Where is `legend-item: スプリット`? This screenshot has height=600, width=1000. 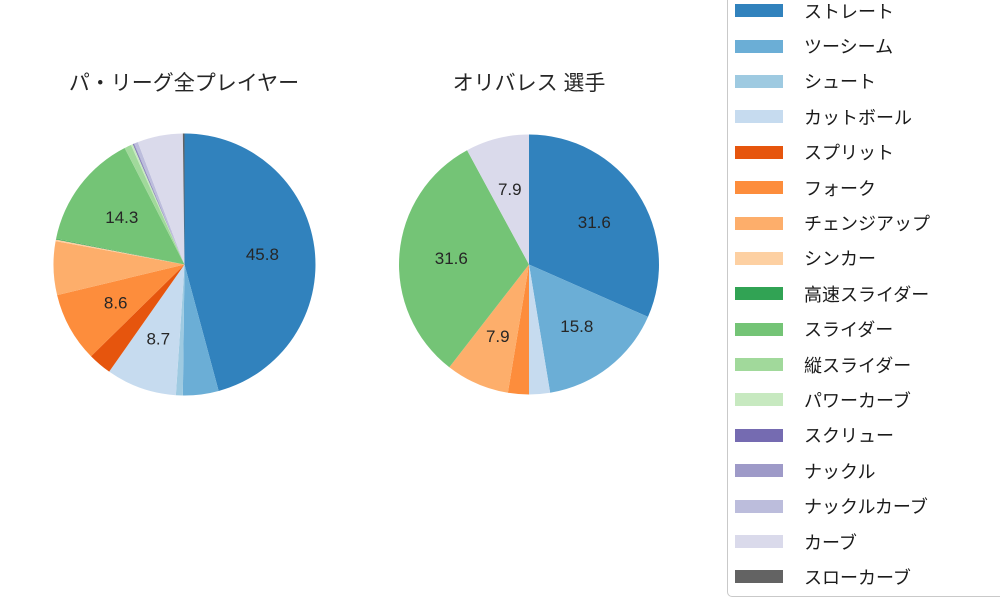 legend-item: スプリット is located at coordinates (867, 152).